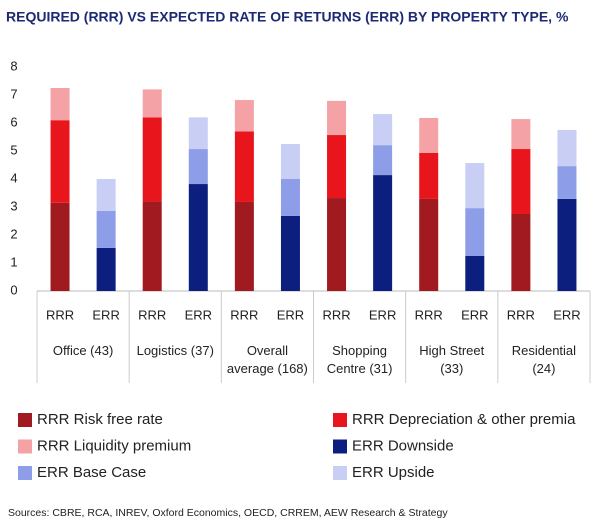 The width and height of the screenshot is (593, 530). I want to click on y-tick-label: 7, so click(13, 93).